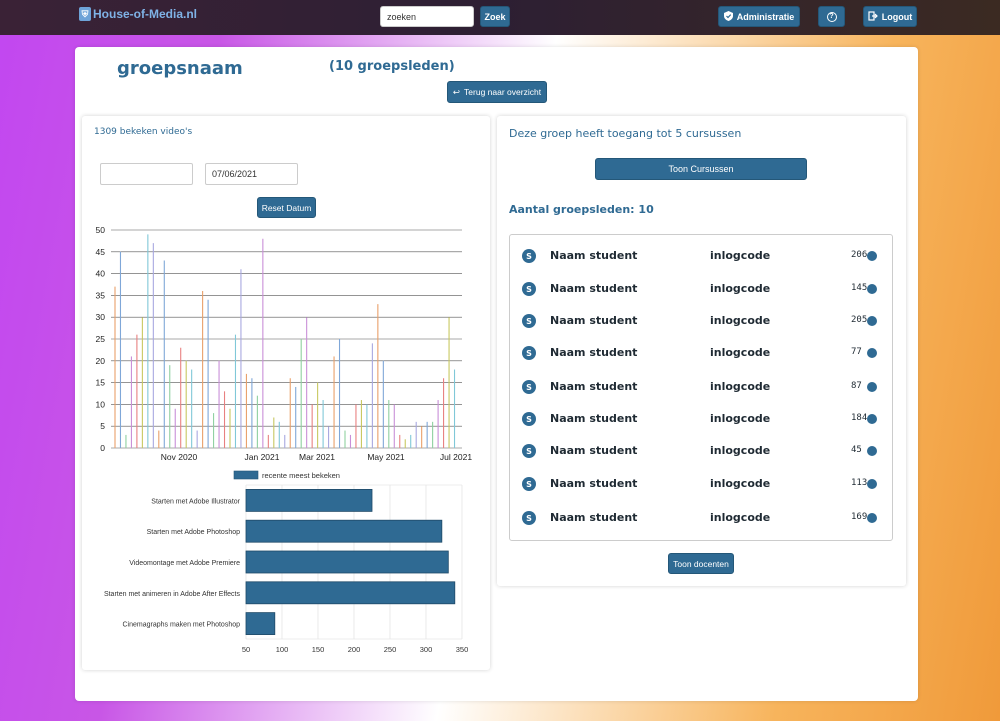 The width and height of the screenshot is (1000, 721). Describe the element at coordinates (390, 649) in the screenshot. I see `x-tick-label: 250` at that location.